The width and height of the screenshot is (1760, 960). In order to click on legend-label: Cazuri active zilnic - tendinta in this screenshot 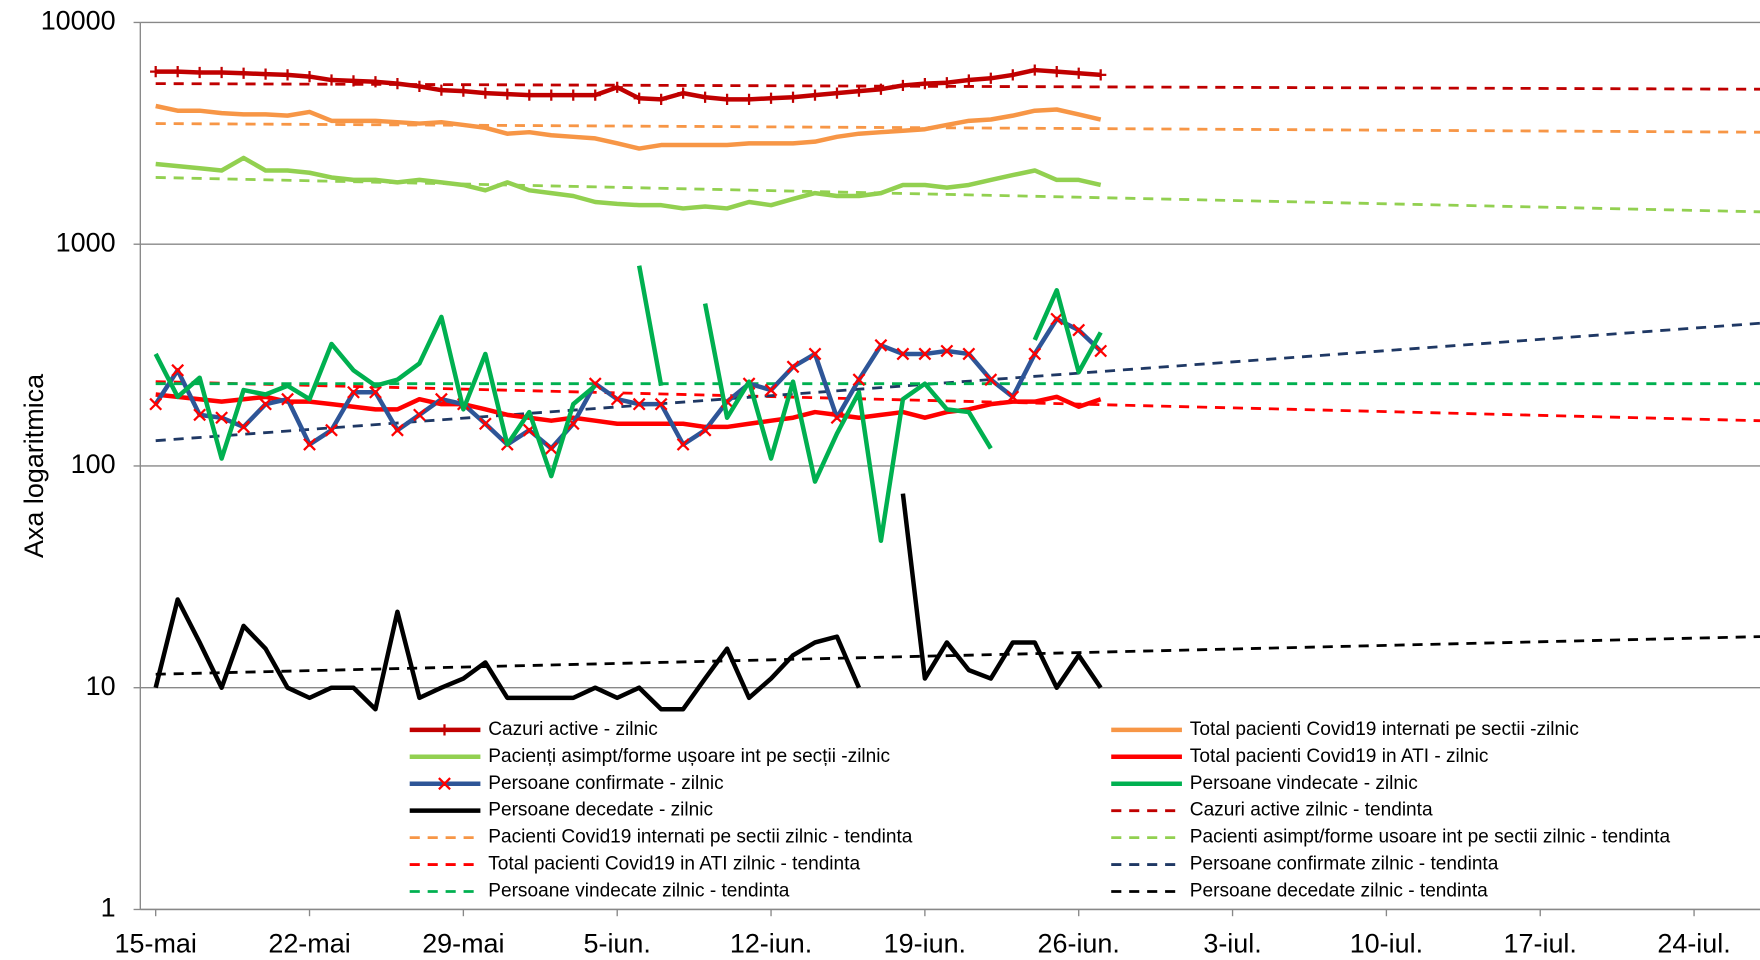, I will do `click(1311, 810)`.